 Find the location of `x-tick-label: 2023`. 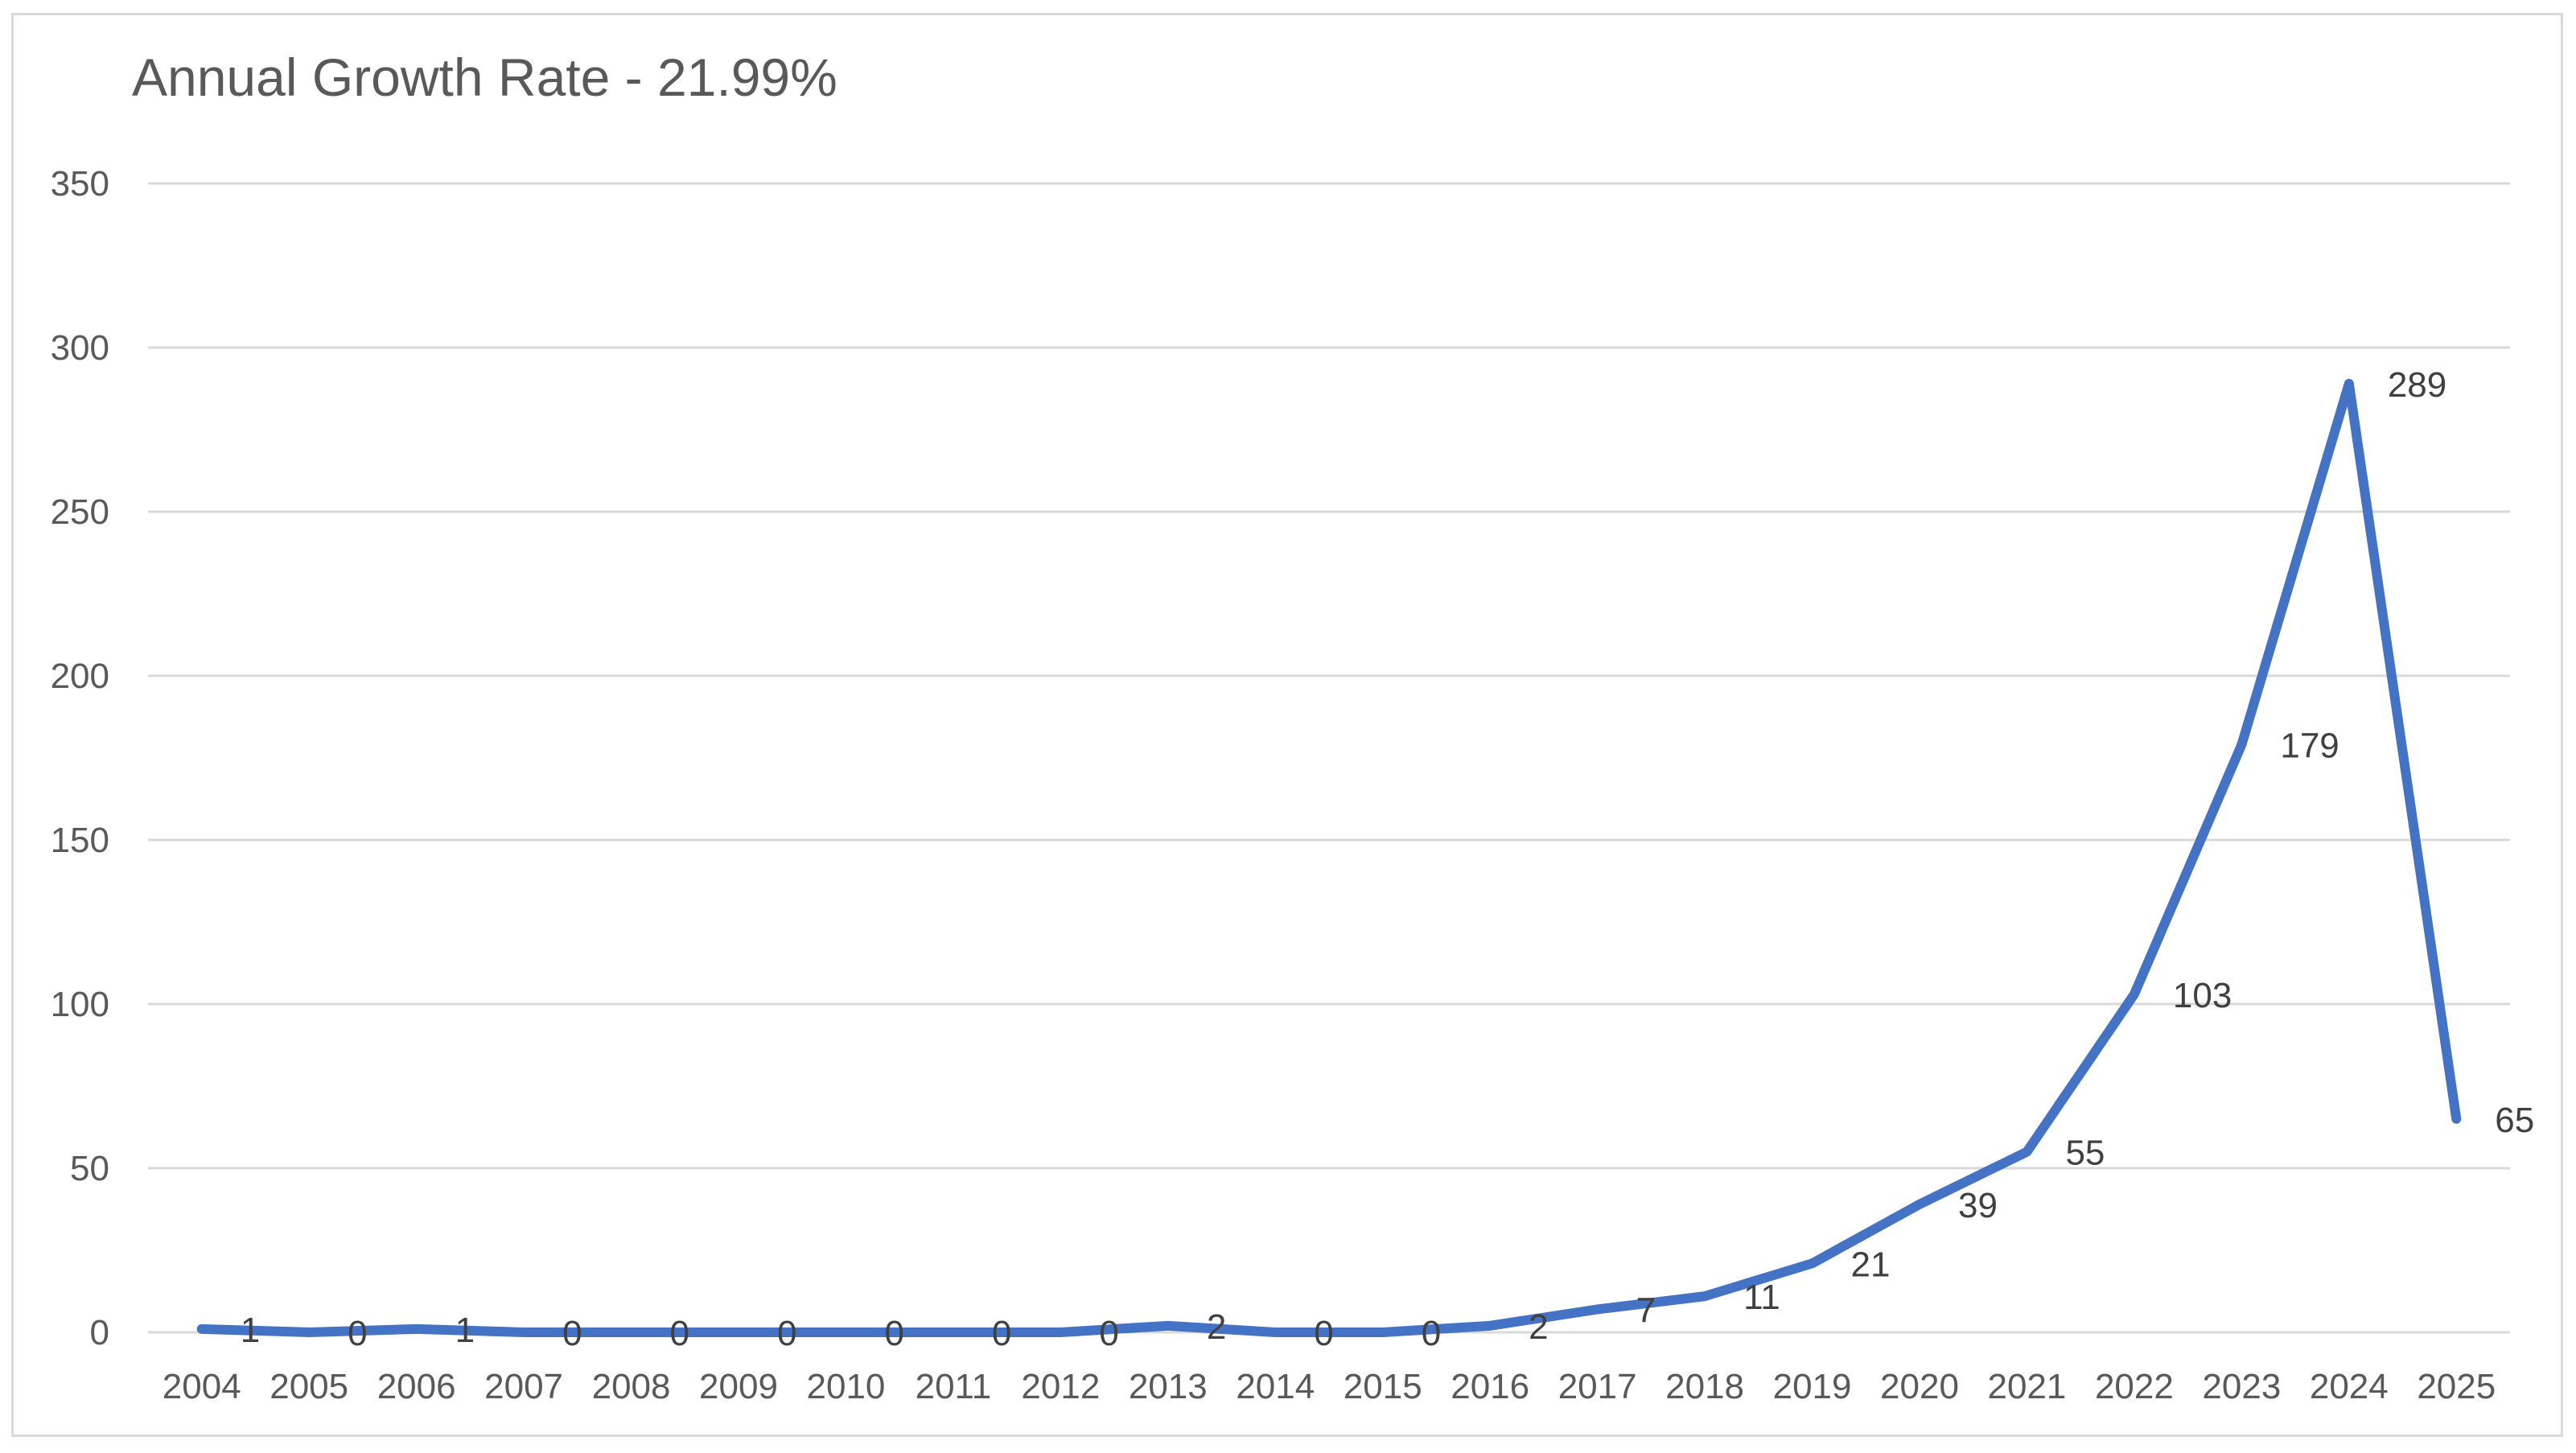

x-tick-label: 2023 is located at coordinates (2241, 1386).